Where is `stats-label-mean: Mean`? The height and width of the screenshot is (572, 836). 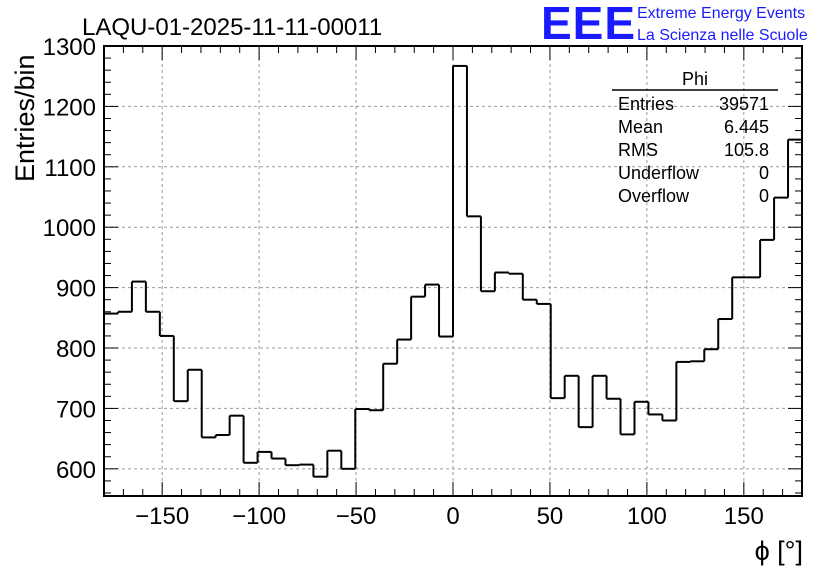
stats-label-mean: Mean is located at coordinates (640, 127).